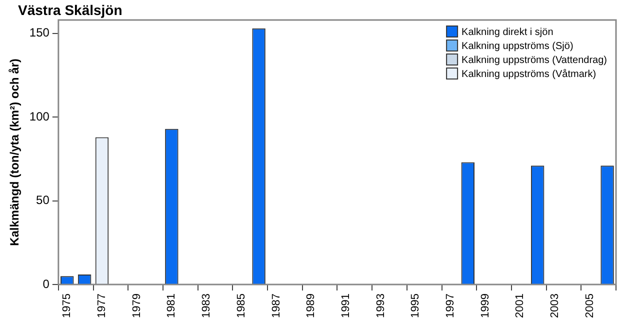 Image resolution: width=624 pixels, height=321 pixels. What do you see at coordinates (70, 10) in the screenshot?
I see `chart-title: Västra Skälsjön` at bounding box center [70, 10].